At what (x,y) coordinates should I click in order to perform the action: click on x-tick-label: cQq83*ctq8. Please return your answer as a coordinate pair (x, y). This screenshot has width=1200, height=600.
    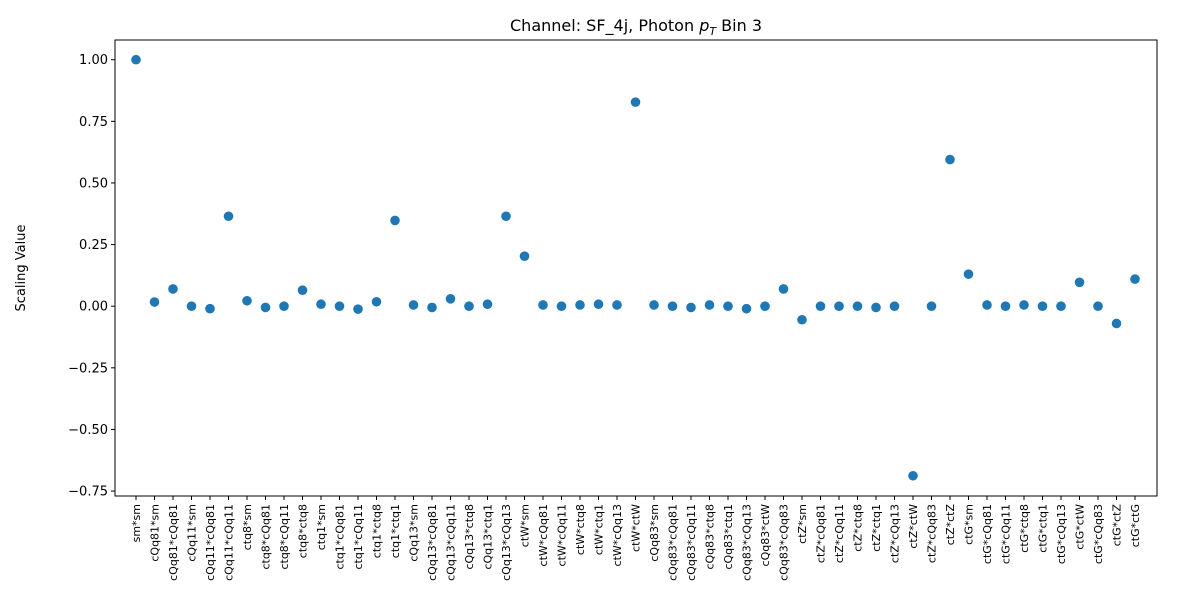
    Looking at the image, I should click on (710, 537).